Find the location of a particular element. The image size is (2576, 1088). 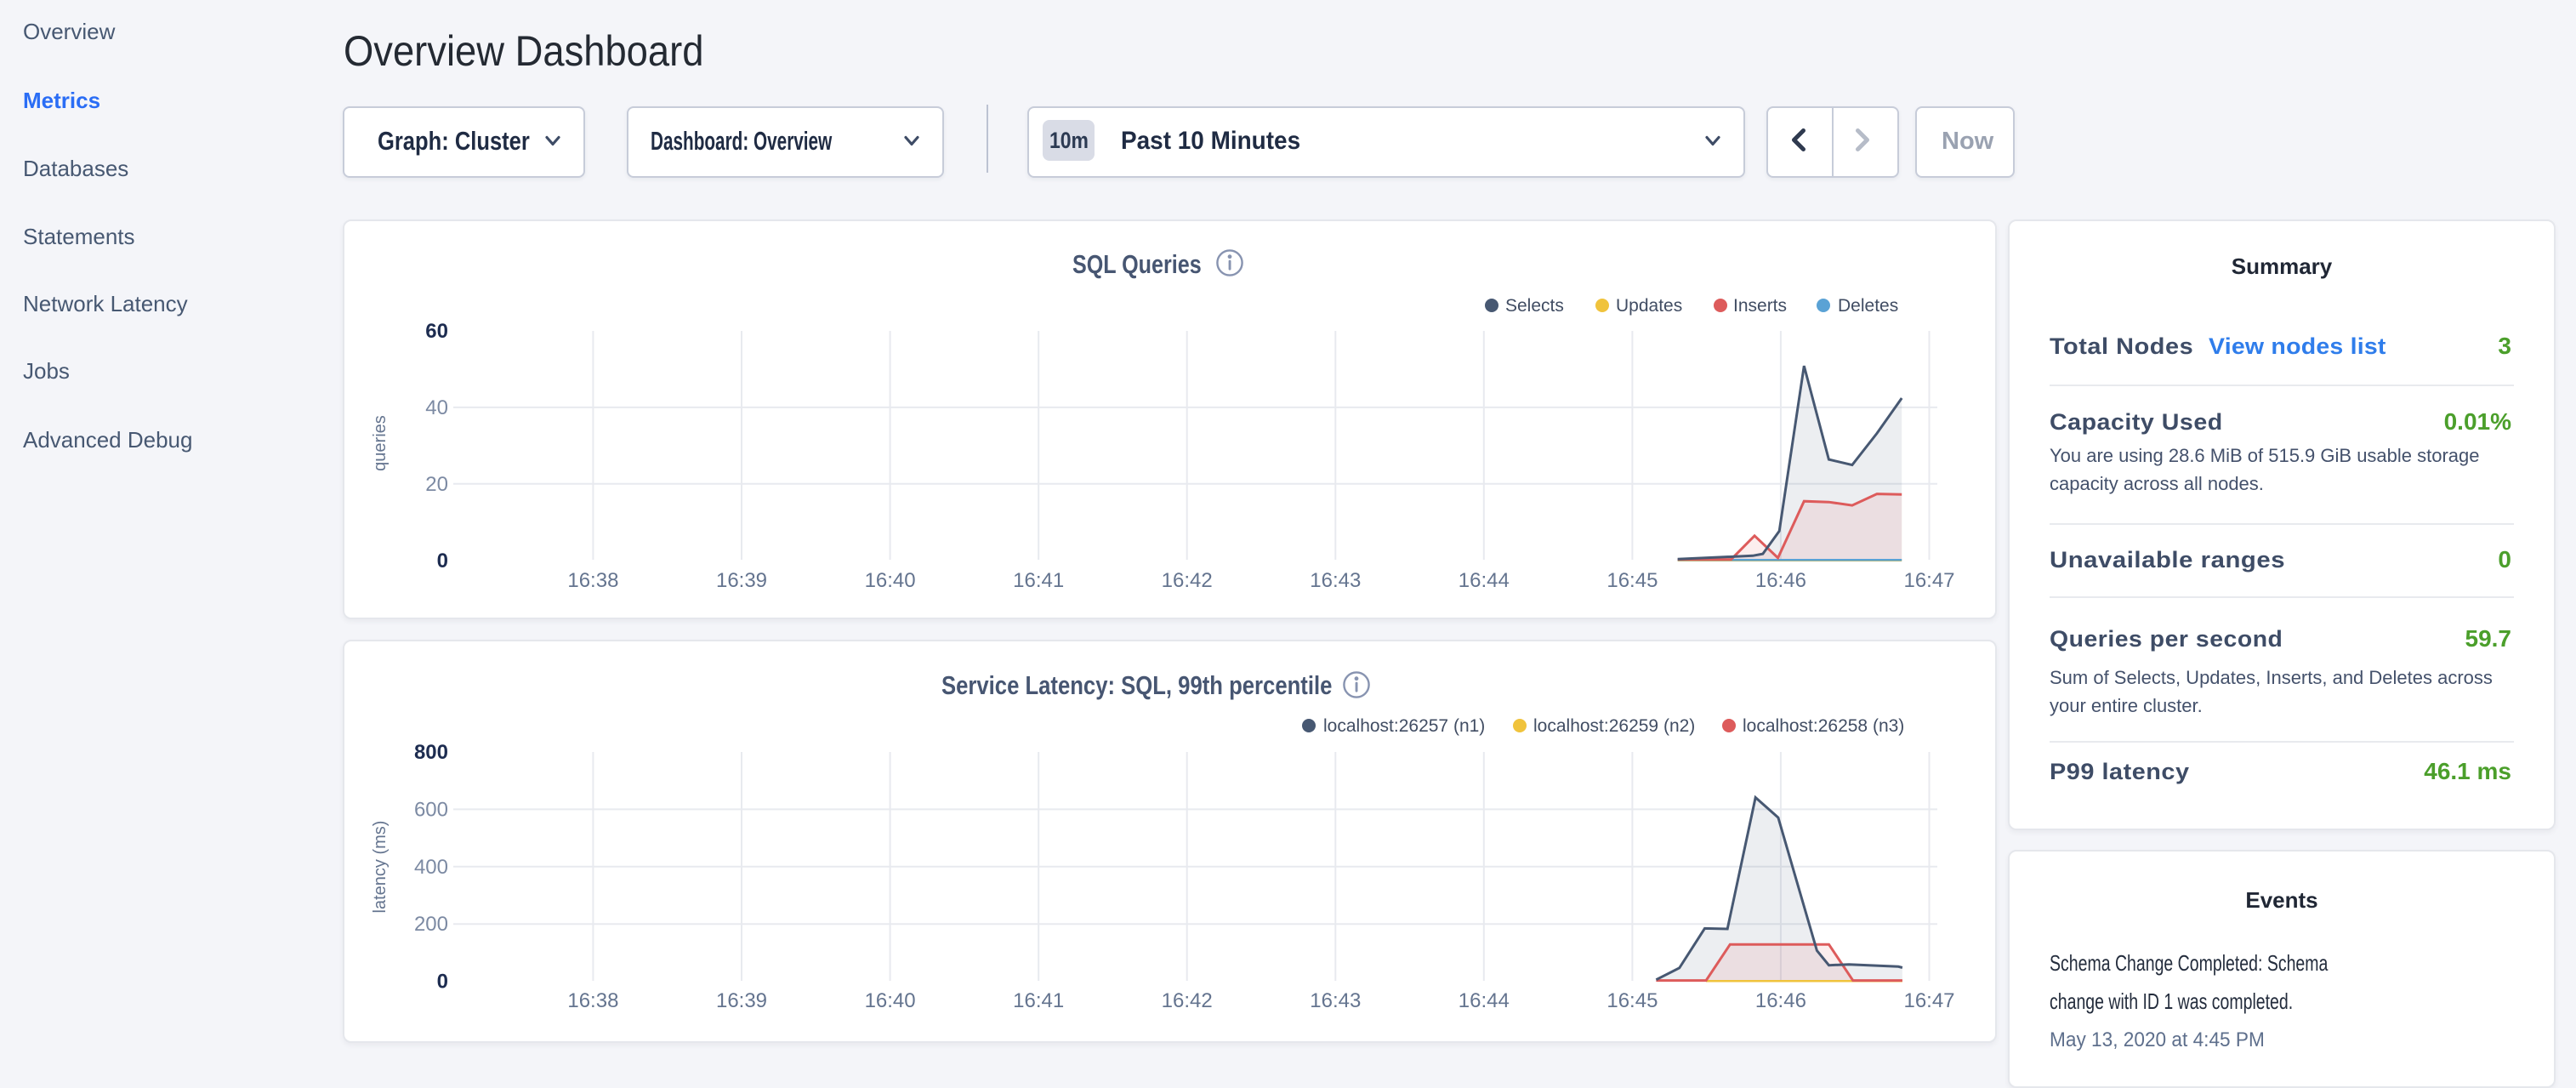

svg-text: 200 is located at coordinates (431, 924).